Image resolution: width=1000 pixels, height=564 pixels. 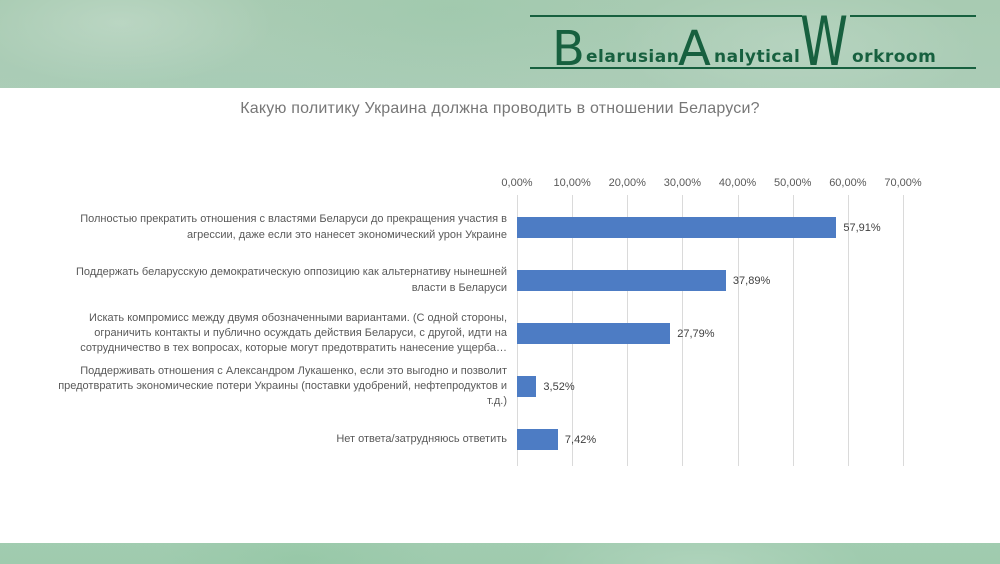 I want to click on value-label: 27,79%, so click(x=696, y=333).